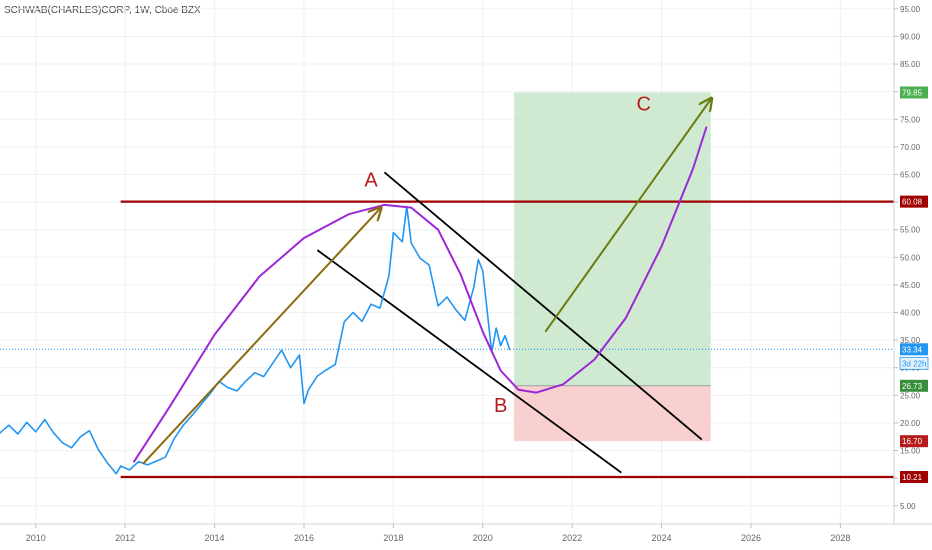 Image resolution: width=932 pixels, height=550 pixels. I want to click on wave-label-c: C, so click(643, 104).